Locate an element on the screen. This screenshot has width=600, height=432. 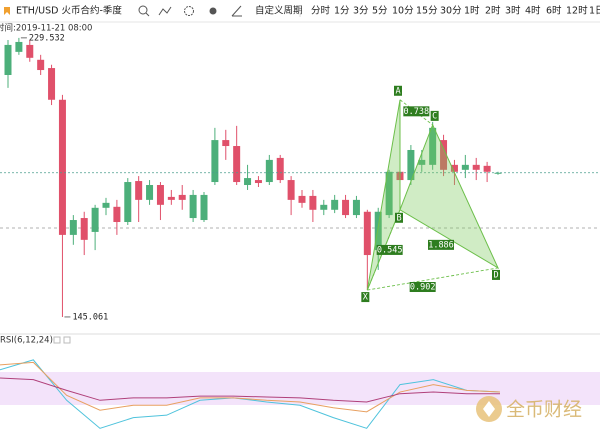
pattern-point-label: C is located at coordinates (434, 116).